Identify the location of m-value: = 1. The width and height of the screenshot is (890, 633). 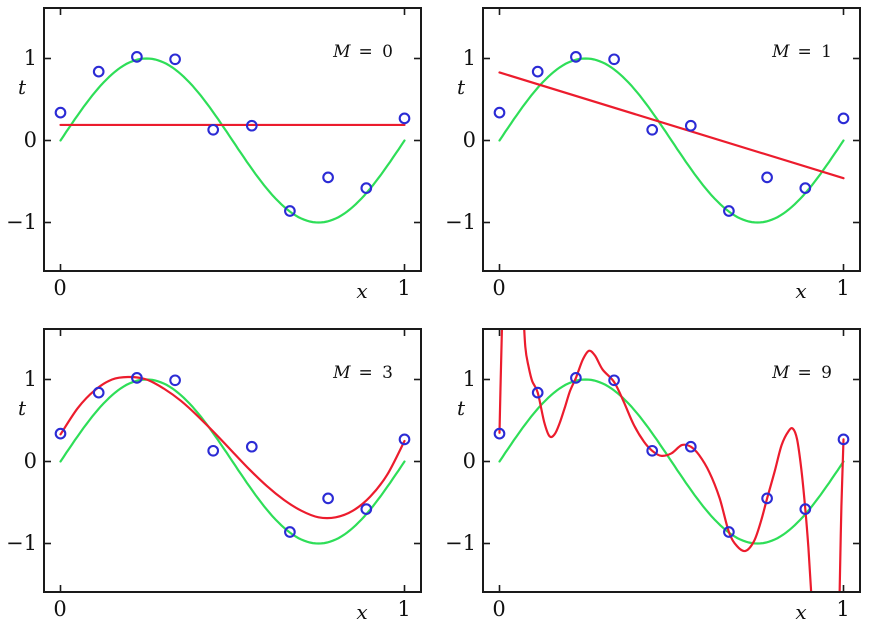
(814, 52).